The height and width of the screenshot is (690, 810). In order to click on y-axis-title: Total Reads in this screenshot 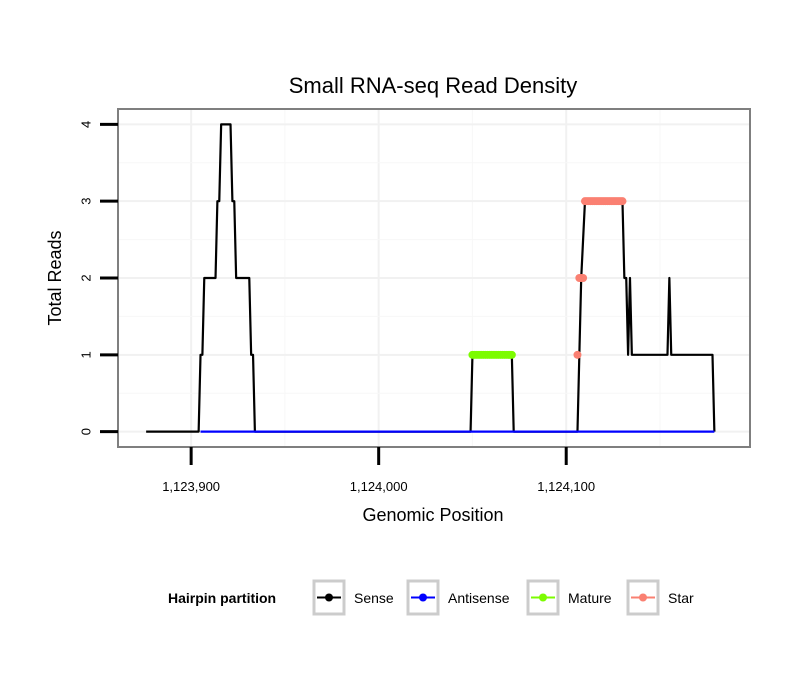, I will do `click(55, 277)`.